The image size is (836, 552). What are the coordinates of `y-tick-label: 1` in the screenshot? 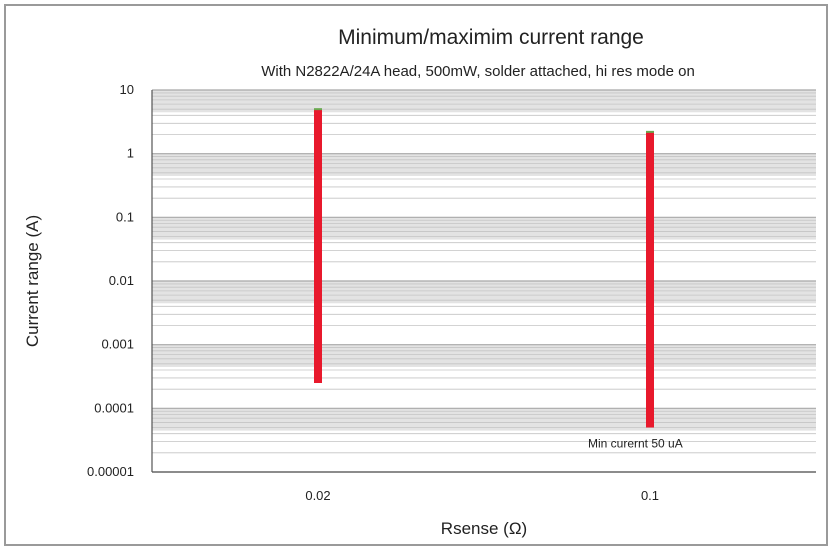 It's located at (130, 153).